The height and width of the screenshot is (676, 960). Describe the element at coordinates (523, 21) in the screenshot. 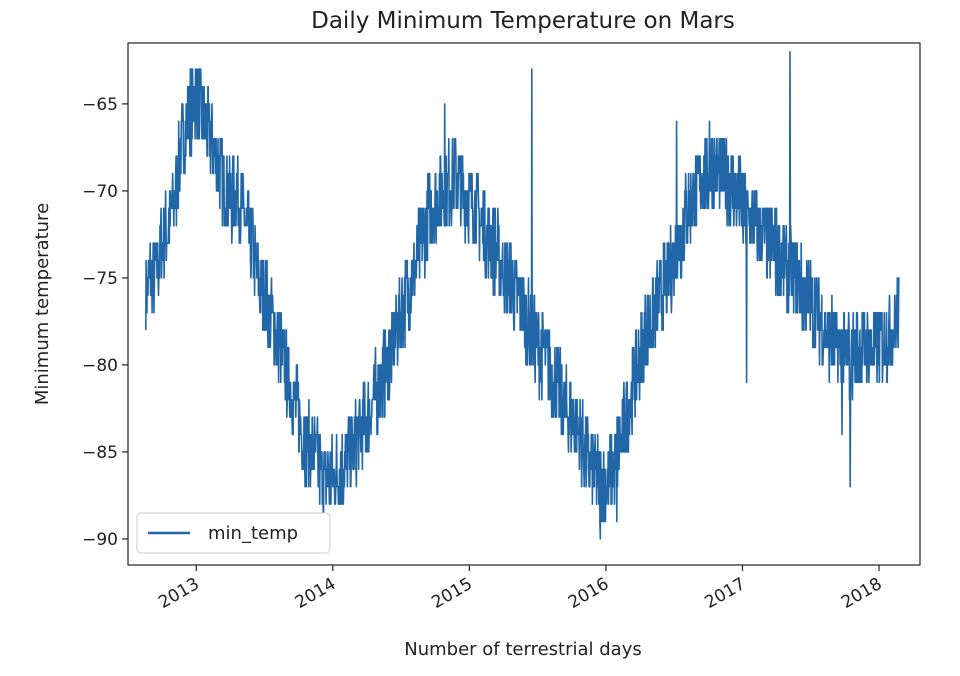

I see `chart-title: Daily Minimum Temperature on Mars` at that location.